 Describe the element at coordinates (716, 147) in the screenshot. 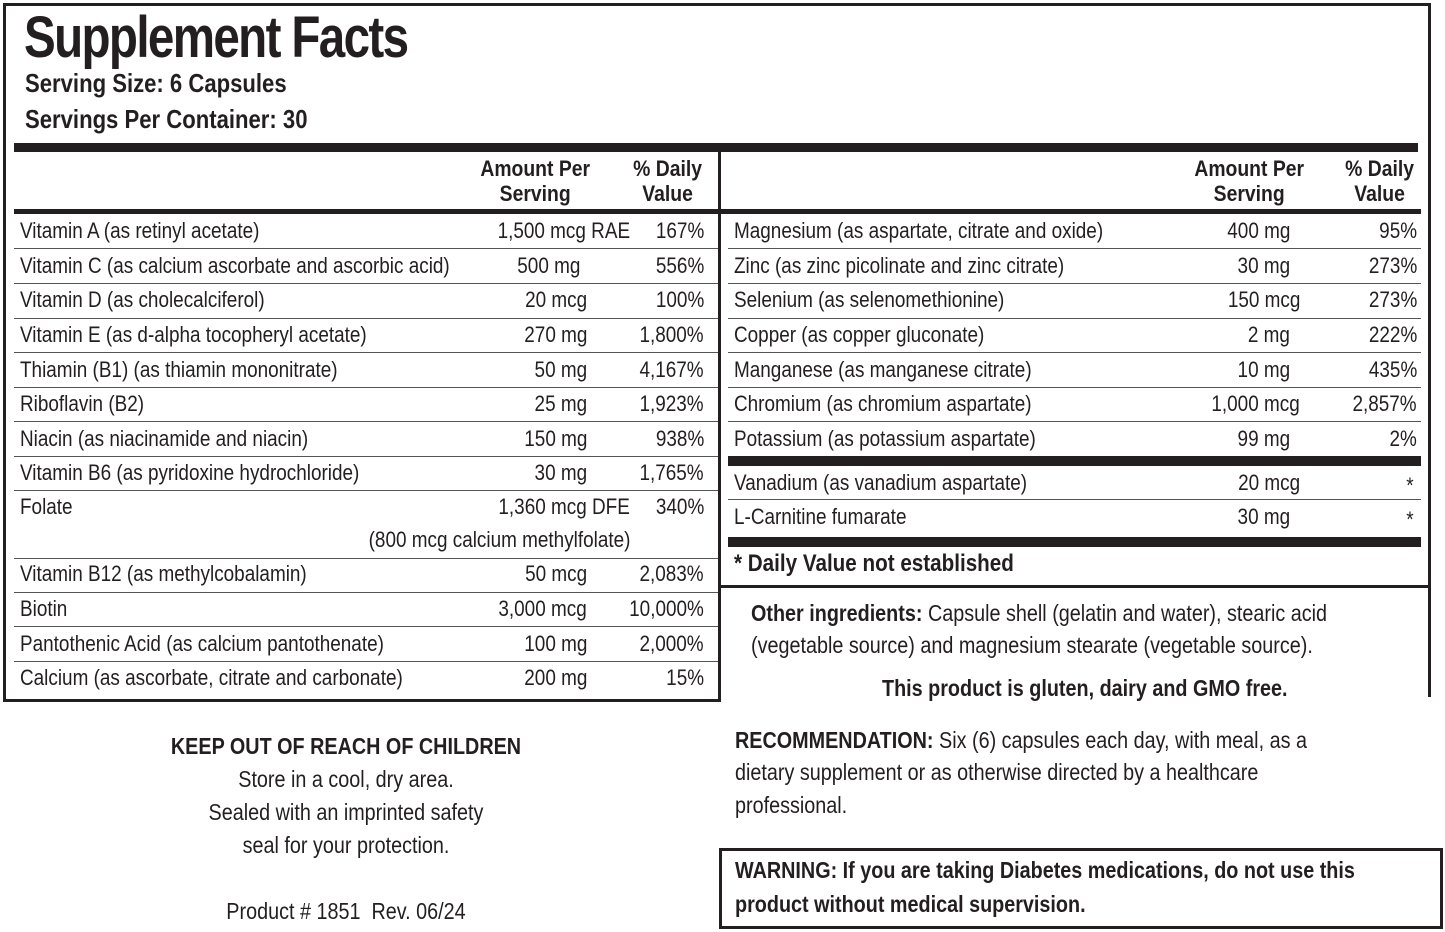

I see `top-thick-bar` at that location.